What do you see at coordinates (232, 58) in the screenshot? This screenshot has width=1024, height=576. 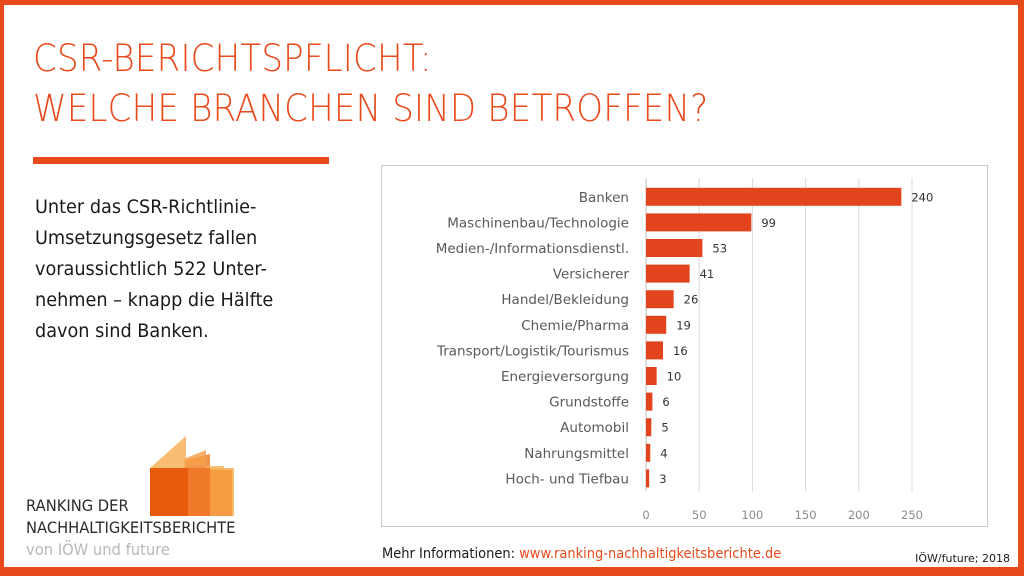 I see `slide-title-line-1: CSR-BERICHTSPFLICHT:` at bounding box center [232, 58].